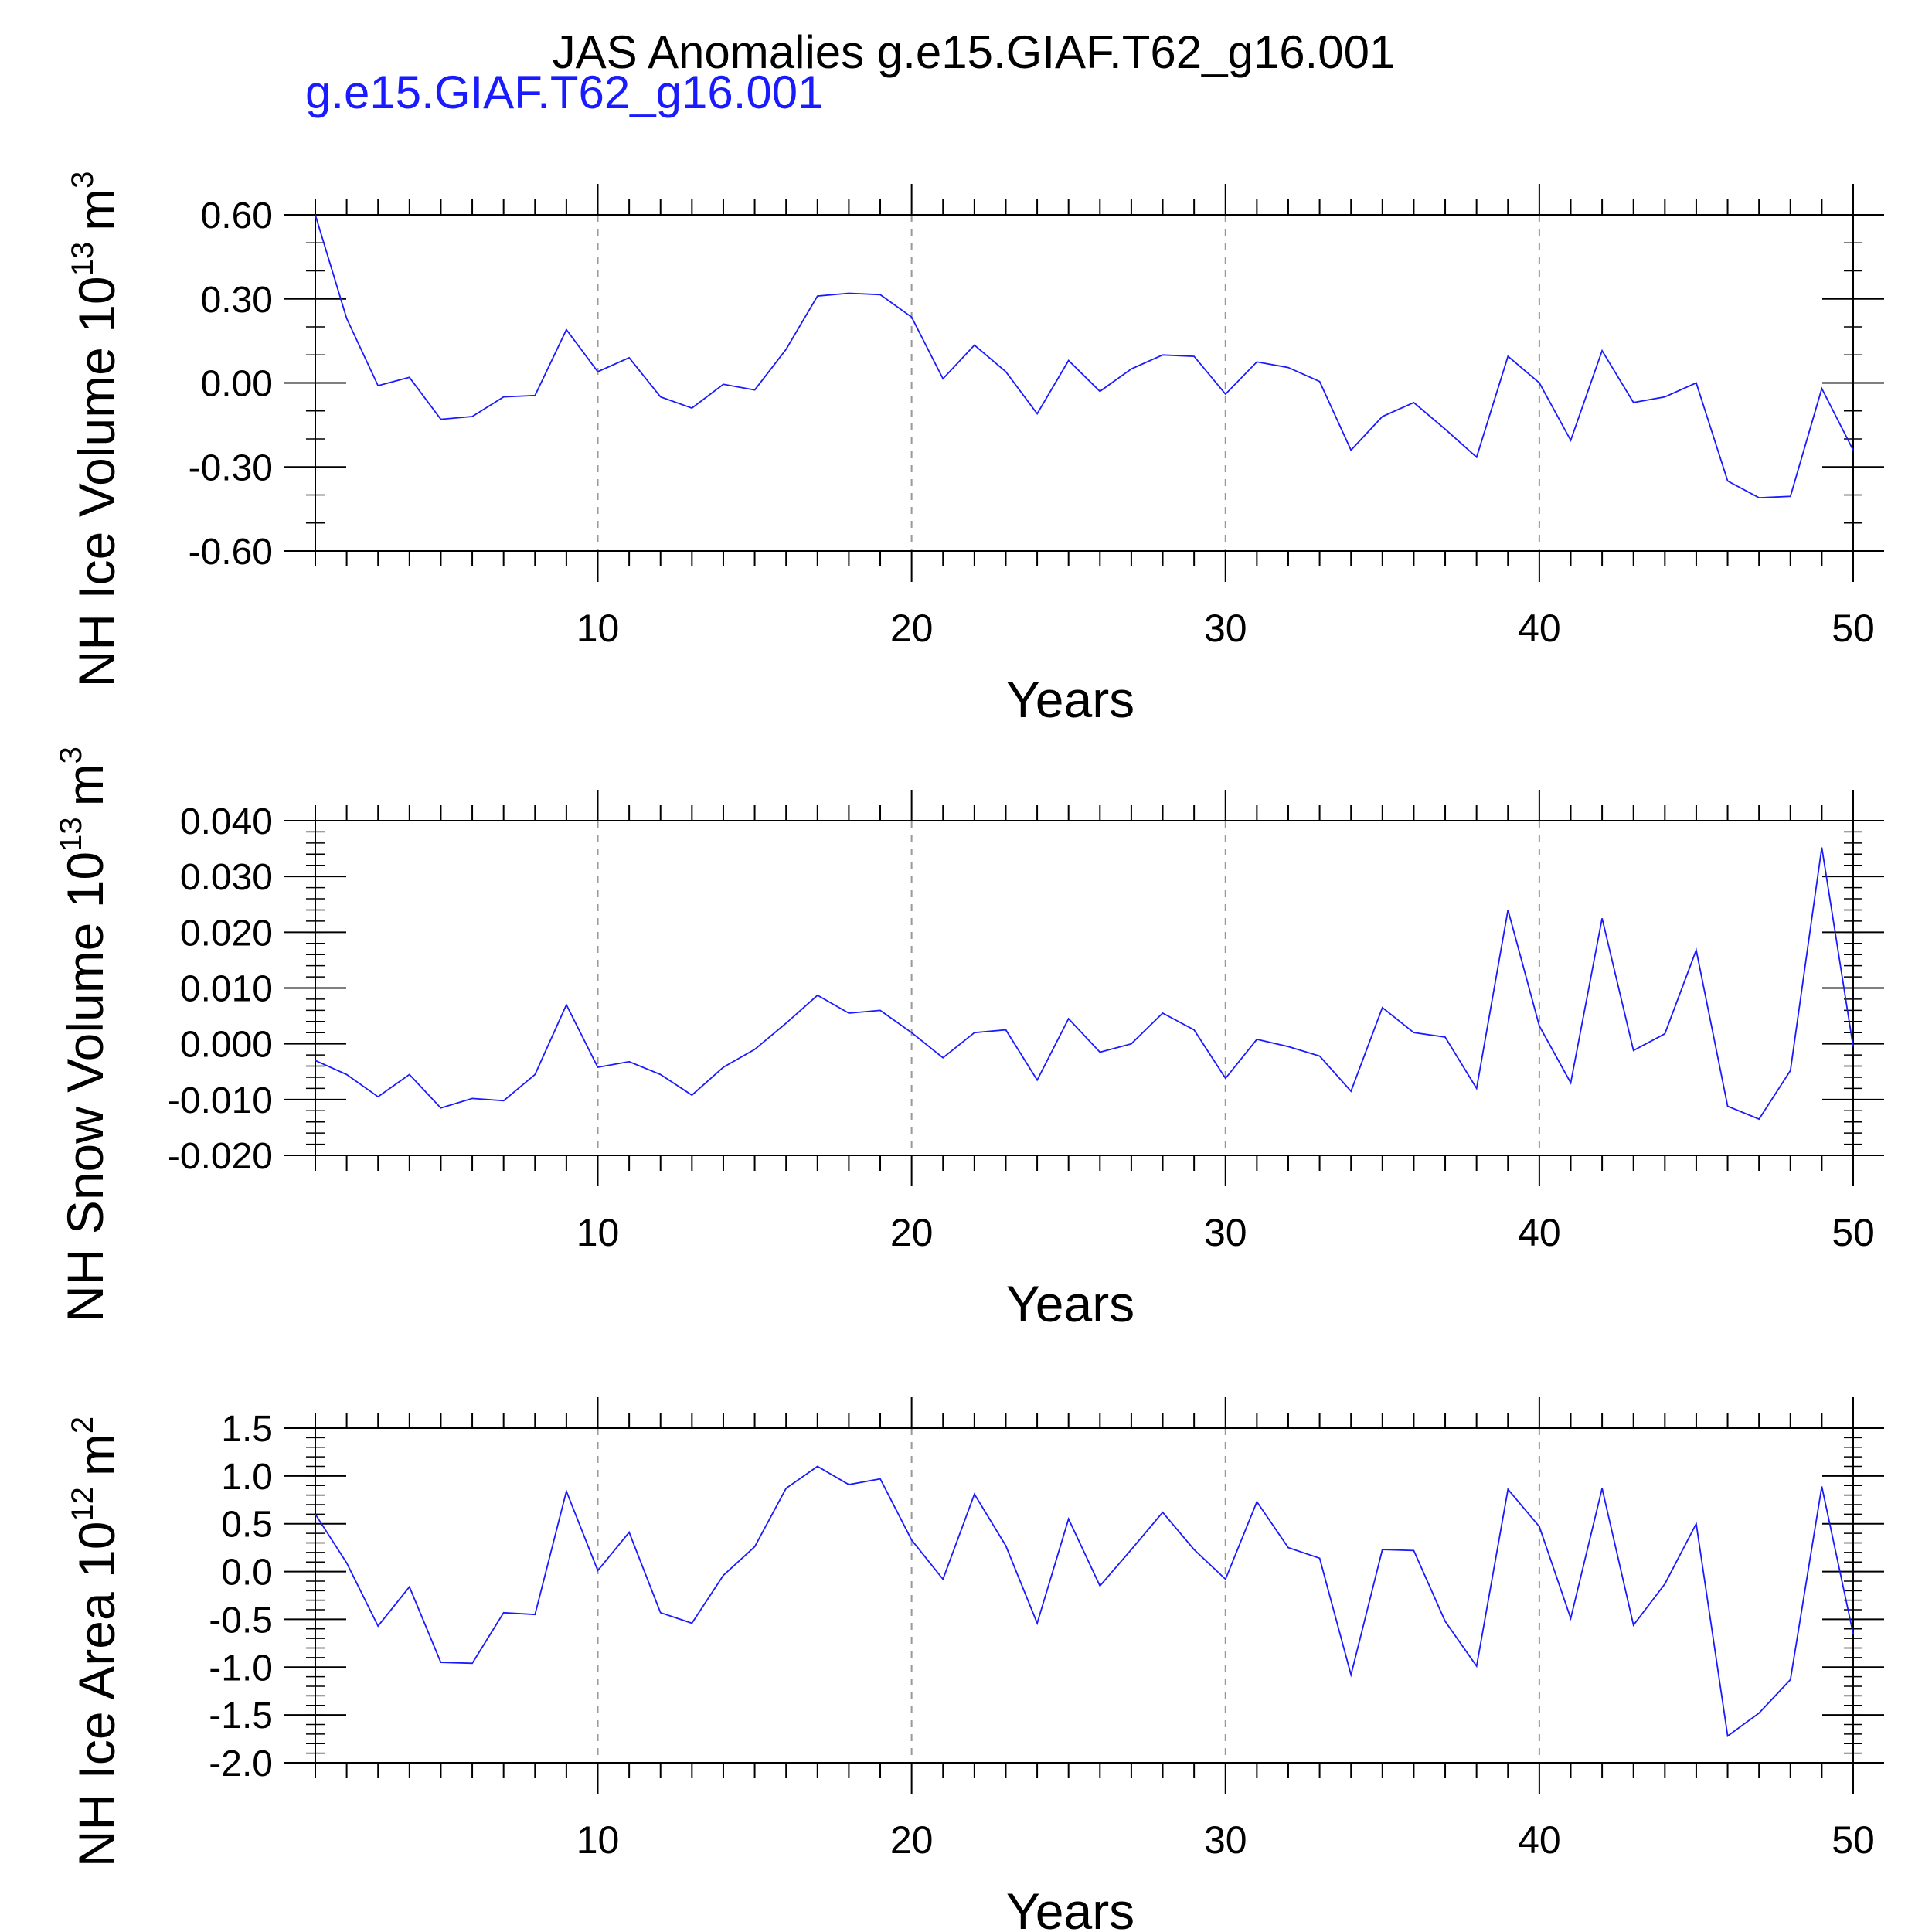 The width and height of the screenshot is (1932, 1932). What do you see at coordinates (247, 1525) in the screenshot?
I see `y-tick-label: 0.5` at bounding box center [247, 1525].